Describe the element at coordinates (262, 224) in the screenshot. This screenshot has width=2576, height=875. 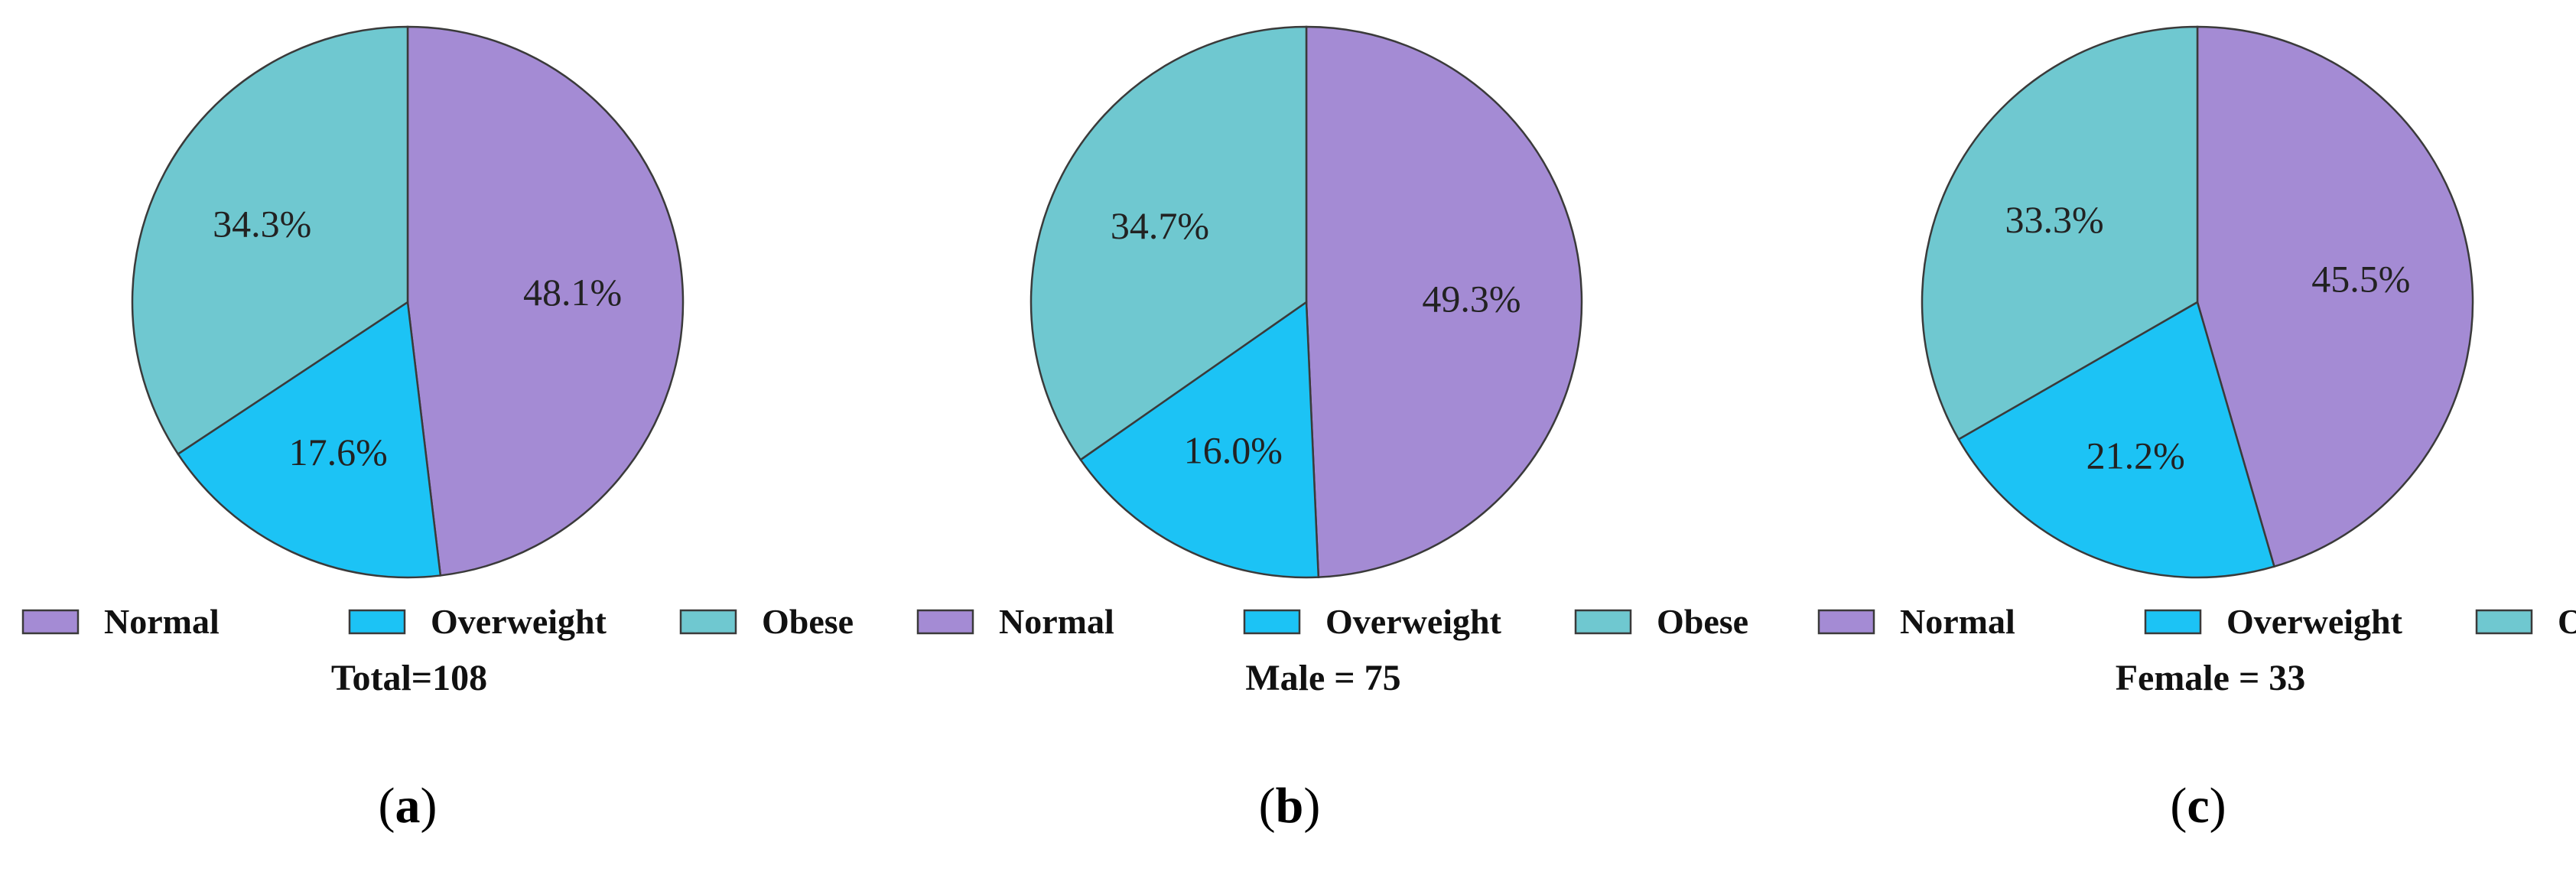
I see `slice-value-label: 34.3%` at that location.